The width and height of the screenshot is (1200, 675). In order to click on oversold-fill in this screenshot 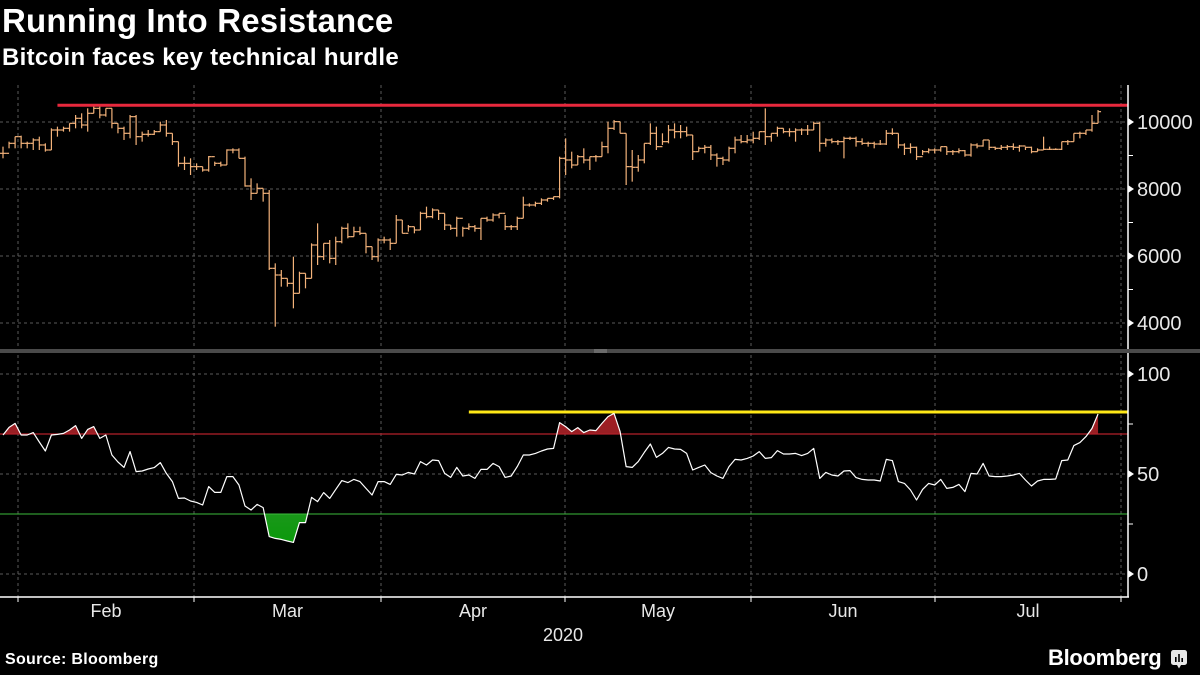, I will do `click(551, 528)`.